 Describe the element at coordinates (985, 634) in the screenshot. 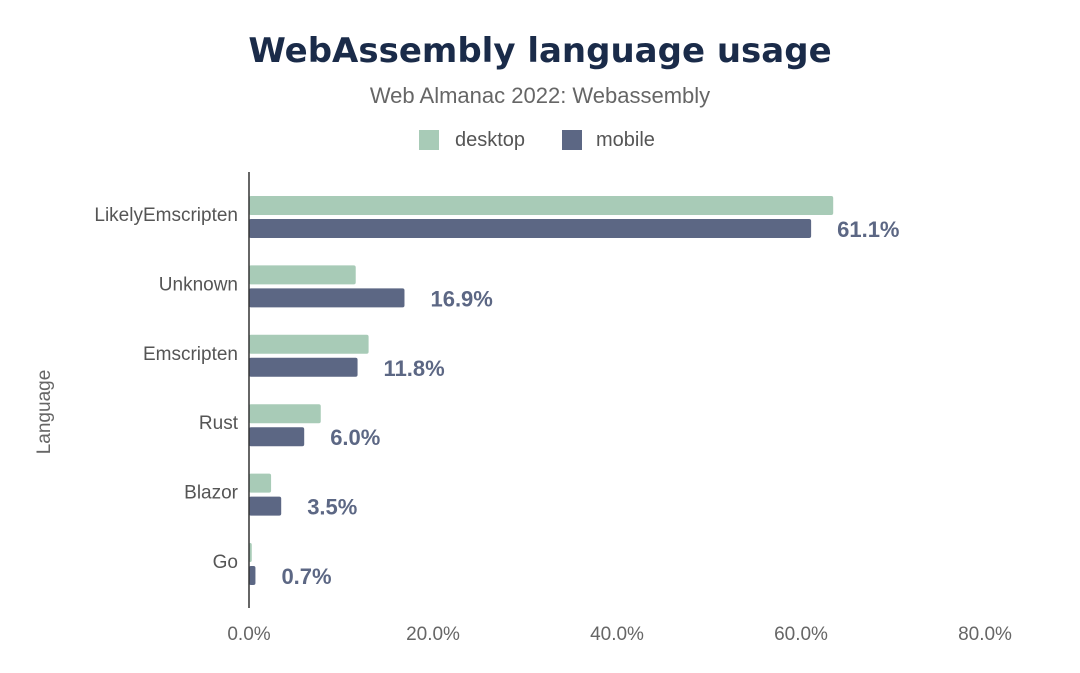

I see `x-tick-label-80: 80.0%` at that location.